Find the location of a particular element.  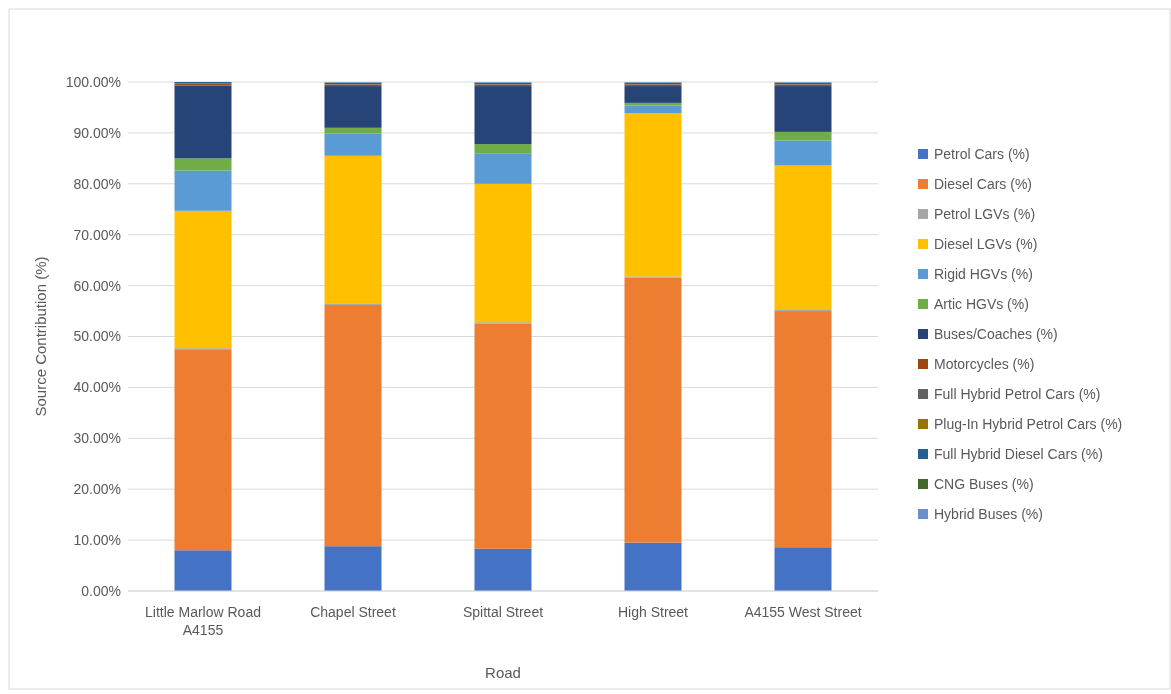

y-tick-label: 40.00% is located at coordinates (97, 387).